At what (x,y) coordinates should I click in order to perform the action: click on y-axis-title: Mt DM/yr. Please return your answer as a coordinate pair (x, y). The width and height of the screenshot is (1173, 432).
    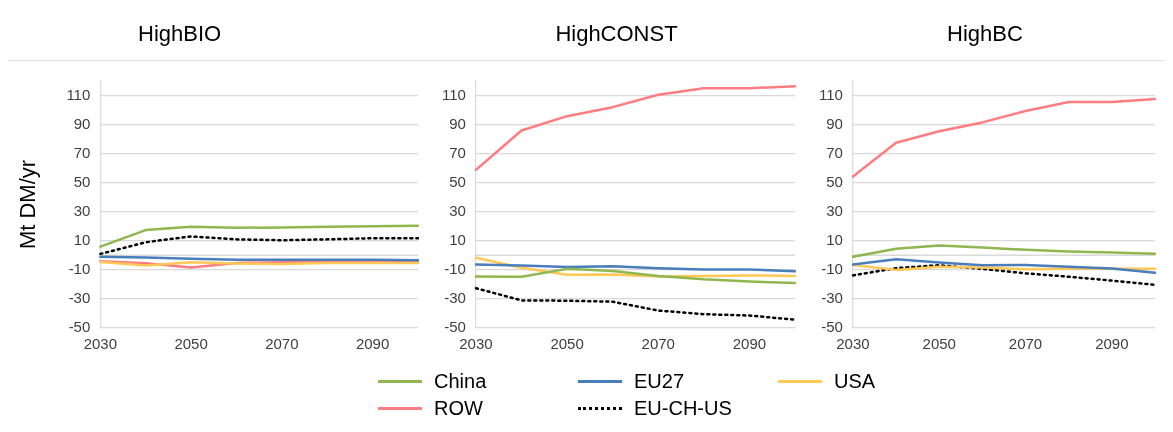
    Looking at the image, I should click on (28, 204).